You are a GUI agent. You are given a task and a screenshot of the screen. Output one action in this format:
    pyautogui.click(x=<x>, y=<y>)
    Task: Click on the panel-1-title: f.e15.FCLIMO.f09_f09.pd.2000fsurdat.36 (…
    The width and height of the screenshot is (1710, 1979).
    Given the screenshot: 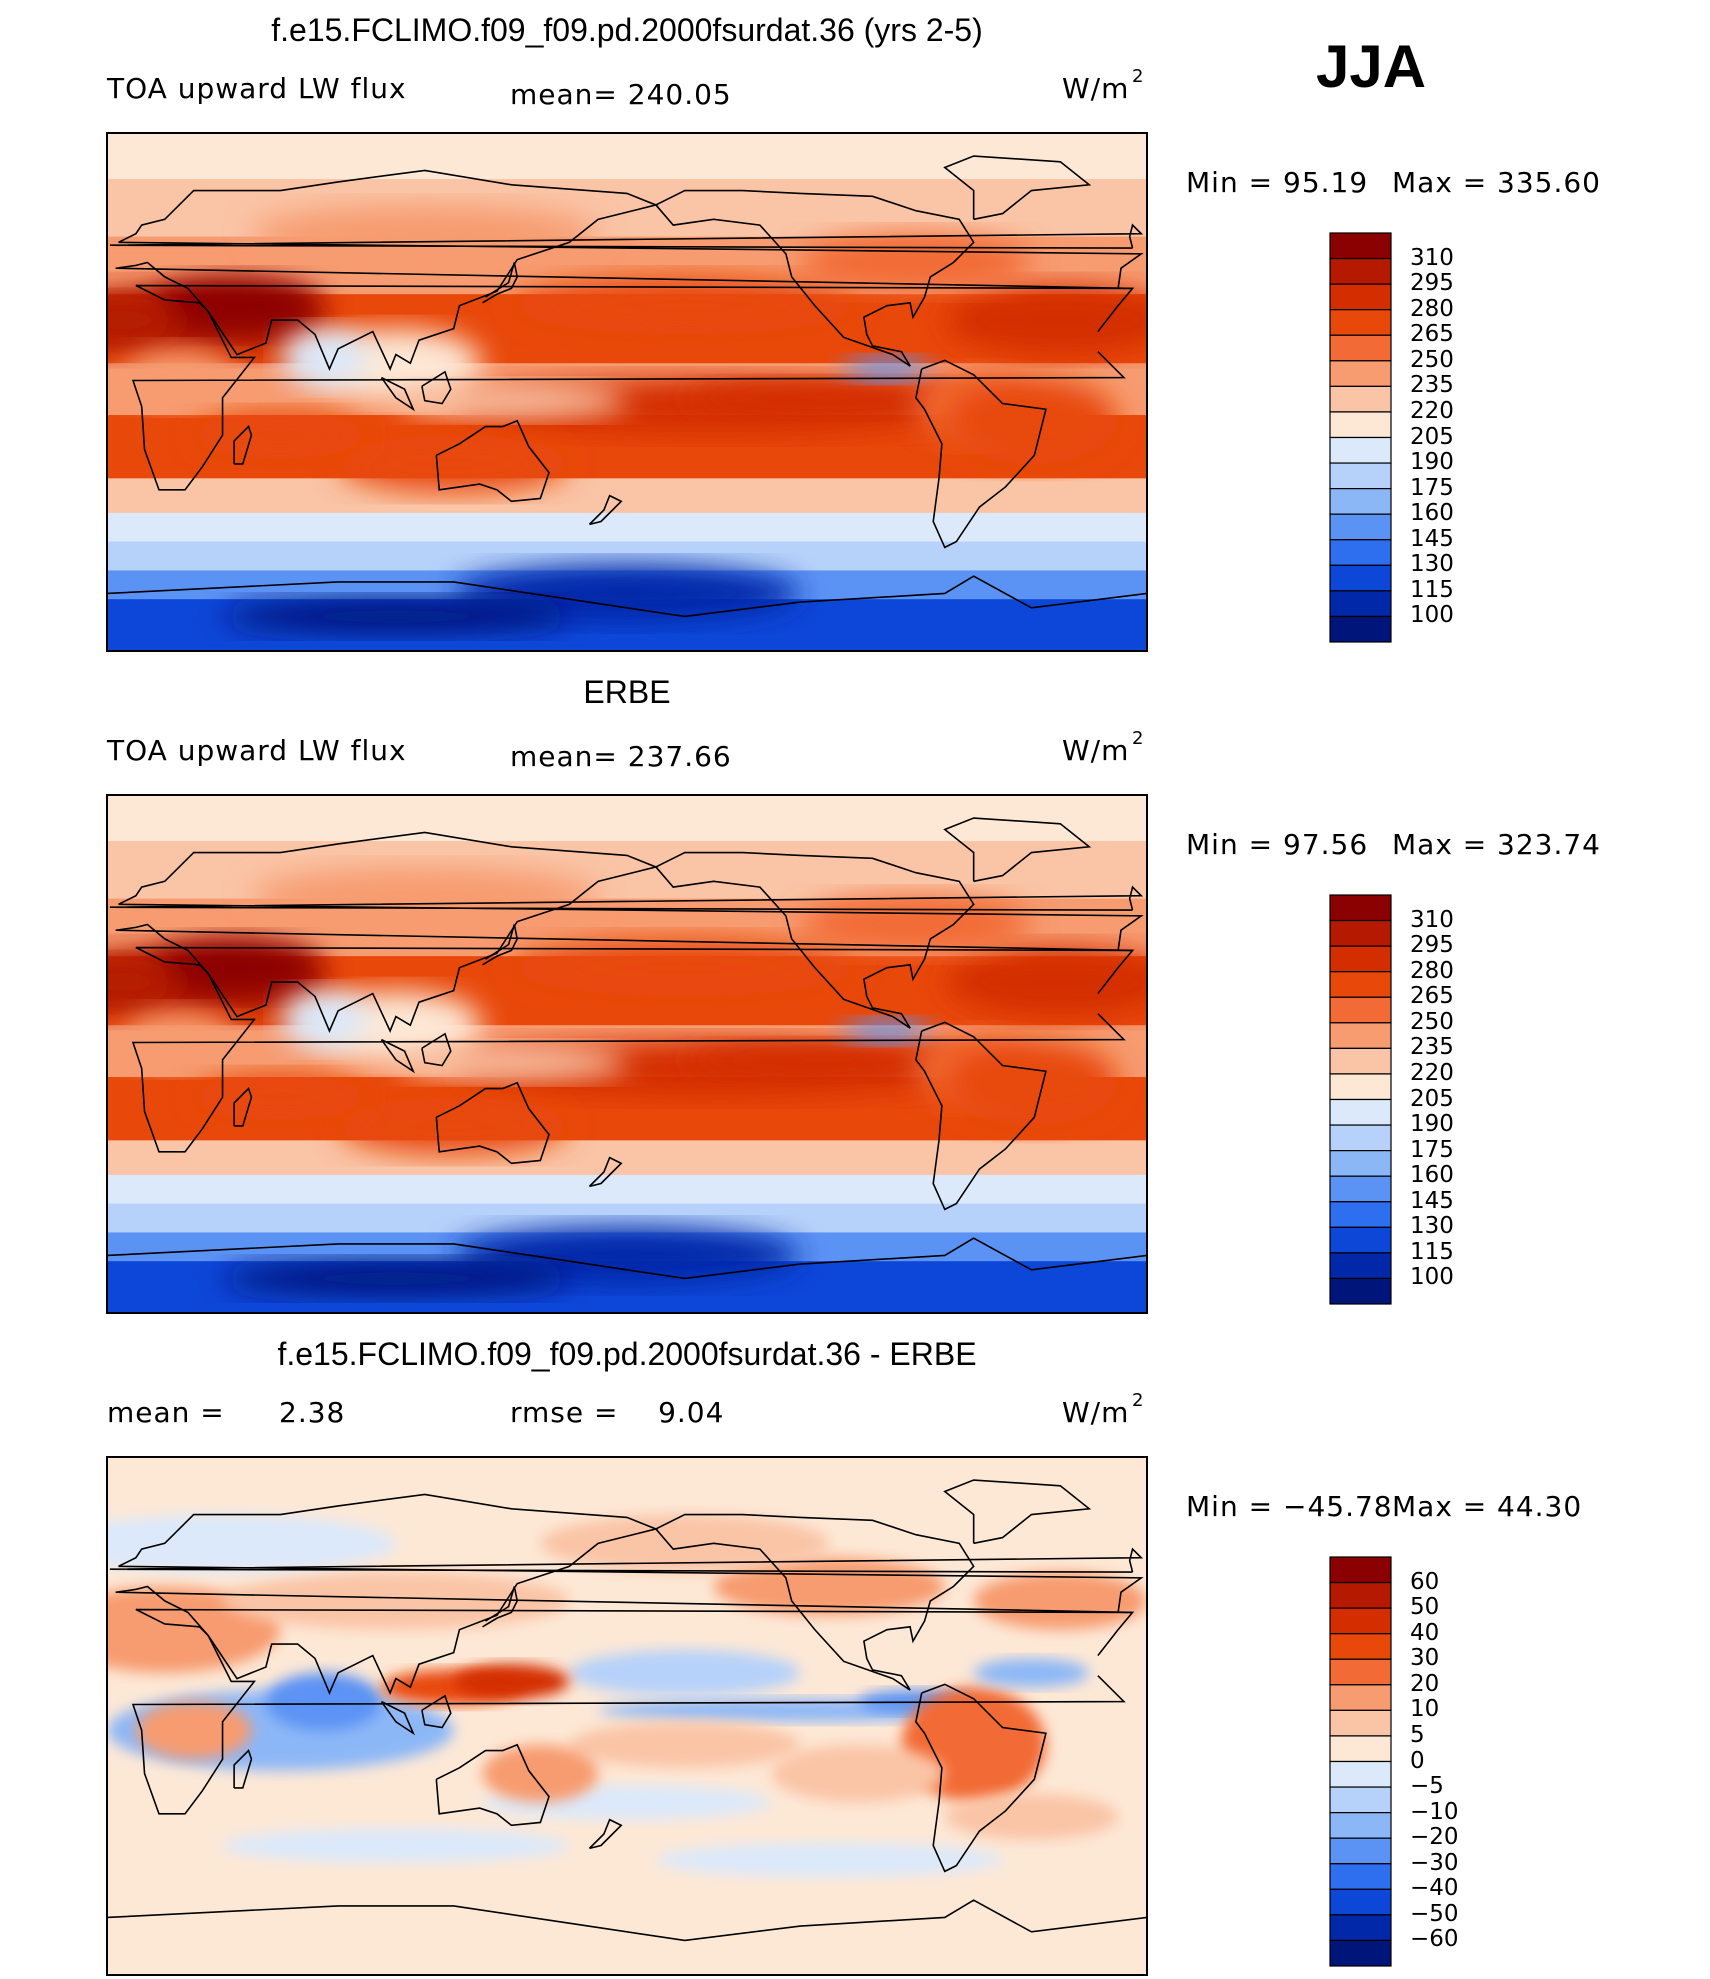 What is the action you would take?
    pyautogui.click(x=627, y=30)
    